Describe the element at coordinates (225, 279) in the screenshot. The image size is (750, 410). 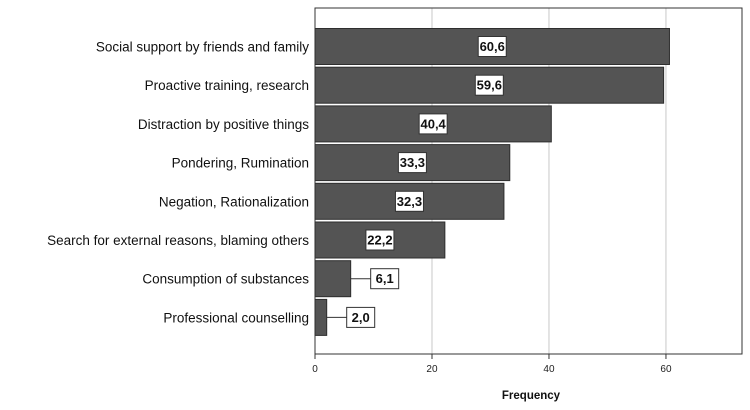
I see `category-label: Consumption of substances` at that location.